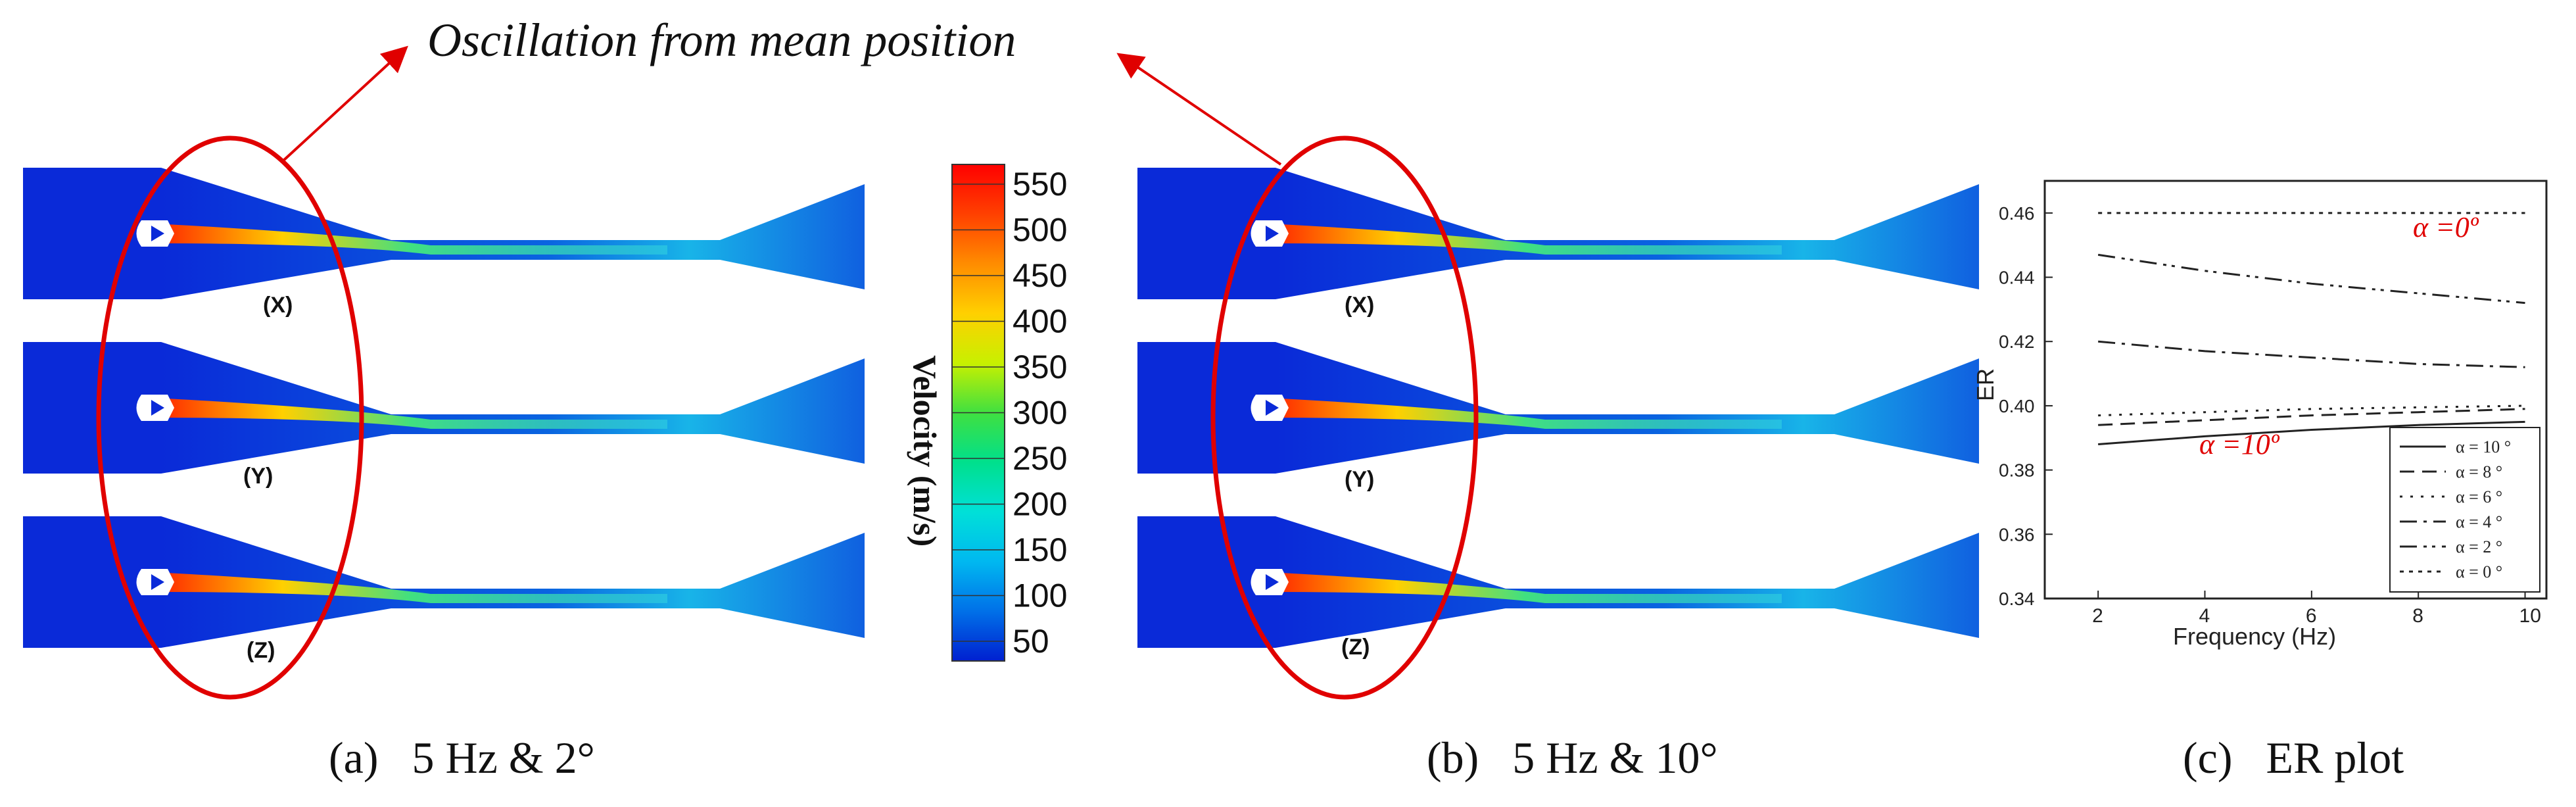  What do you see at coordinates (2311, 329) in the screenshot?
I see `er-plot-series` at bounding box center [2311, 329].